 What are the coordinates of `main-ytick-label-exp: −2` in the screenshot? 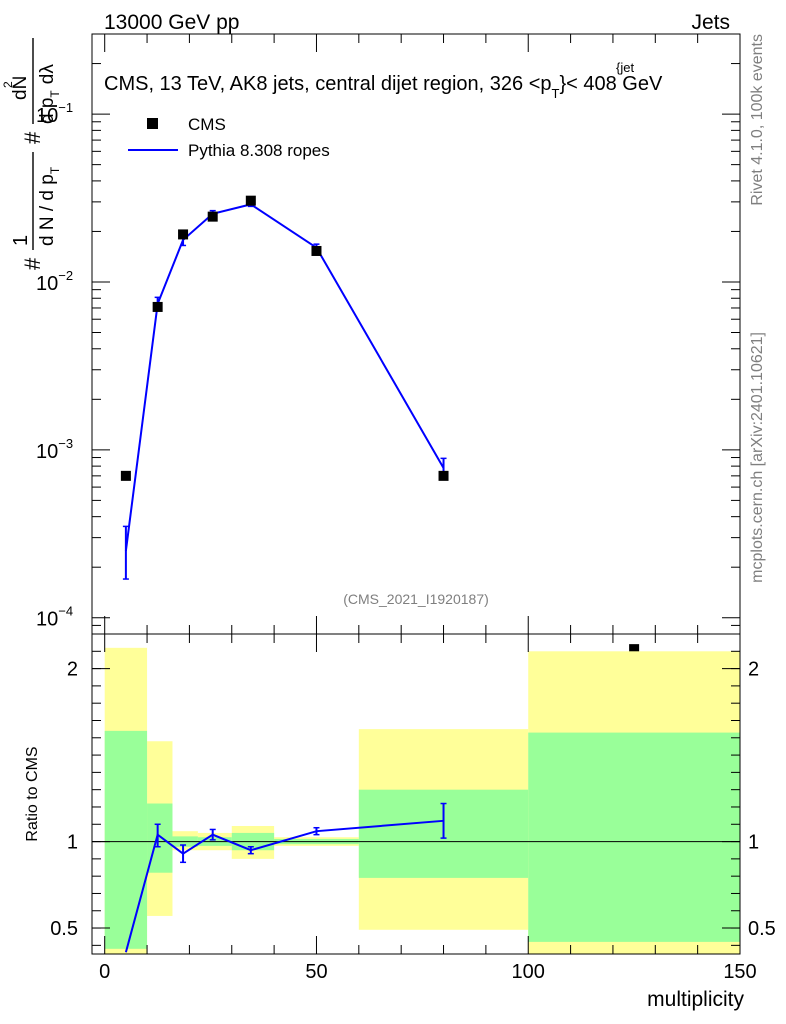 It's located at (65, 275).